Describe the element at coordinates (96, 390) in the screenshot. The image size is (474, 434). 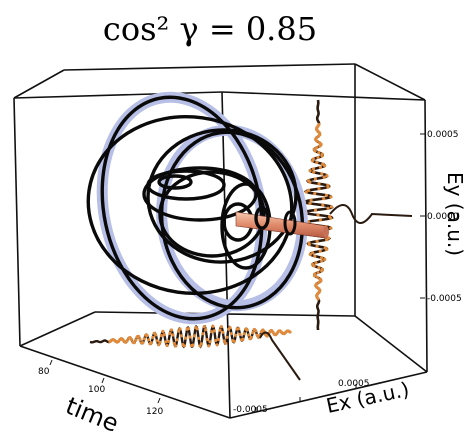
I see `z-tick-label: 100` at that location.